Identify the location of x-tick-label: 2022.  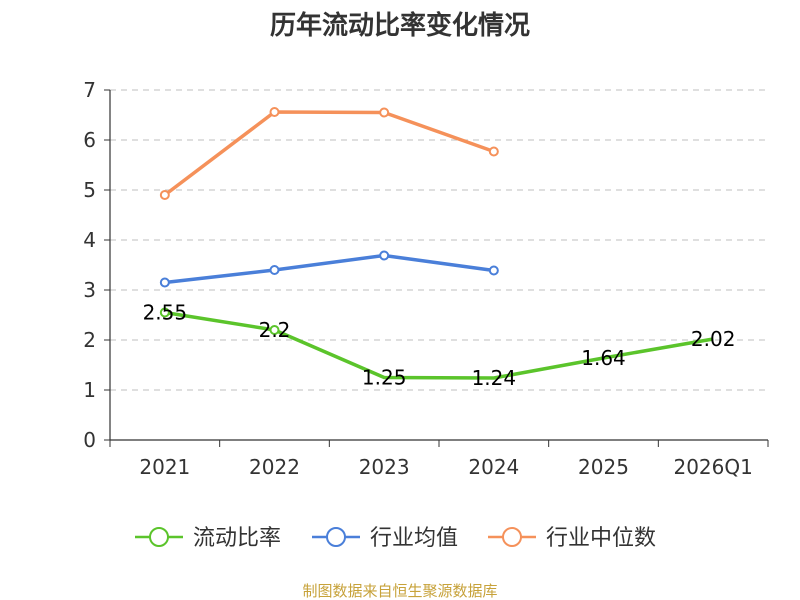
(274, 467).